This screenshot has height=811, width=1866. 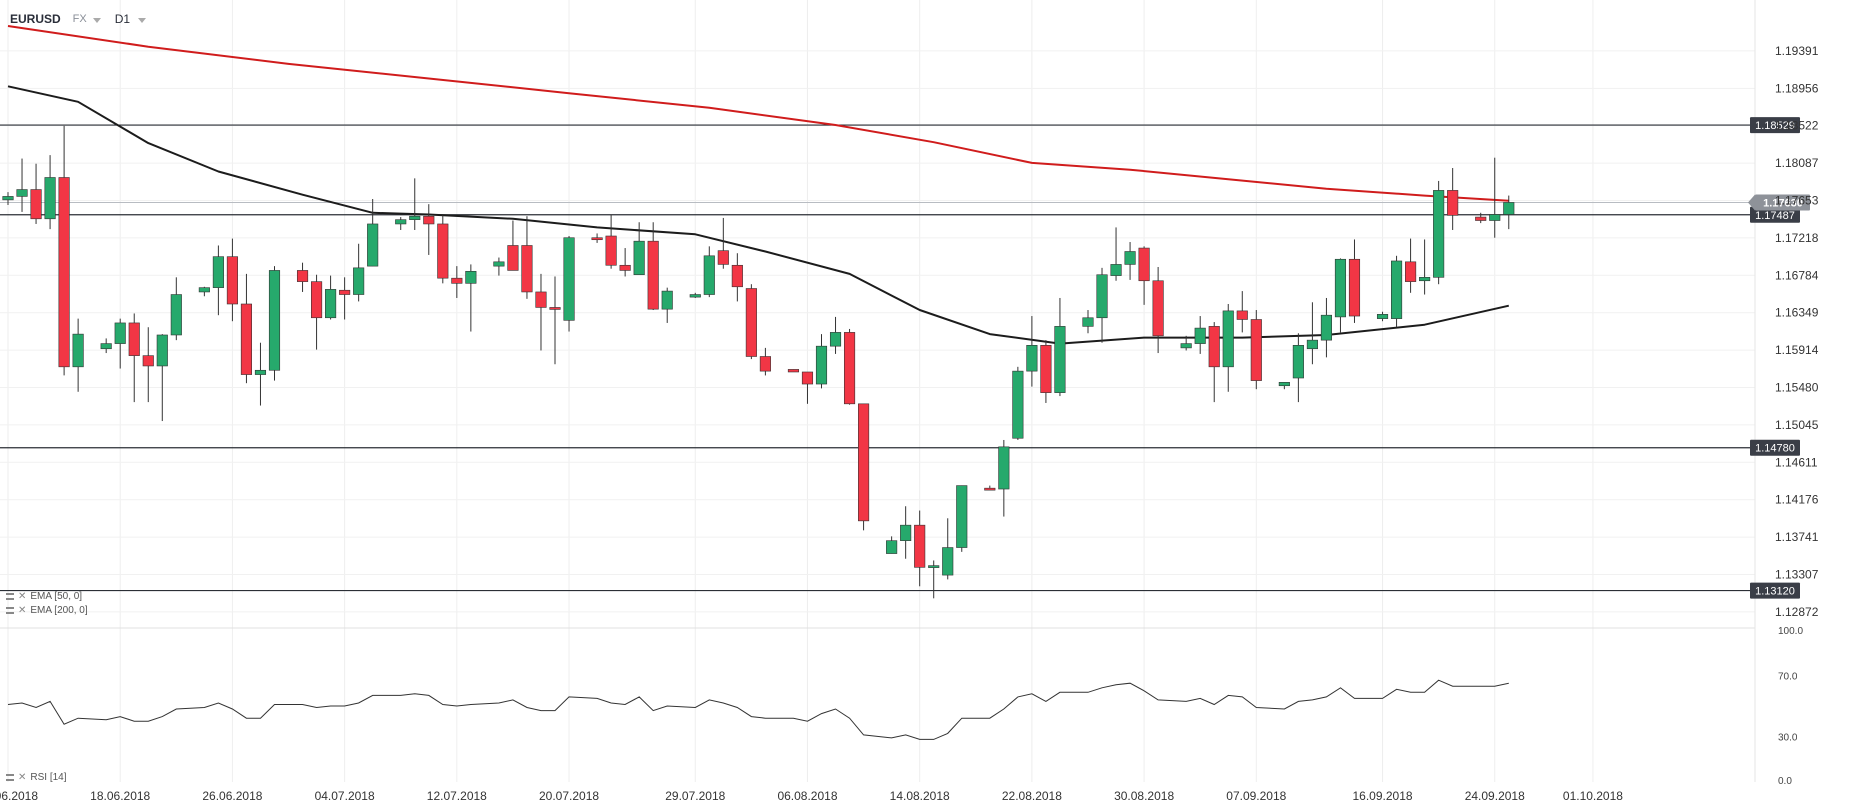 I want to click on ema200-legend: ✕ EMA [200, 0], so click(x=47, y=610).